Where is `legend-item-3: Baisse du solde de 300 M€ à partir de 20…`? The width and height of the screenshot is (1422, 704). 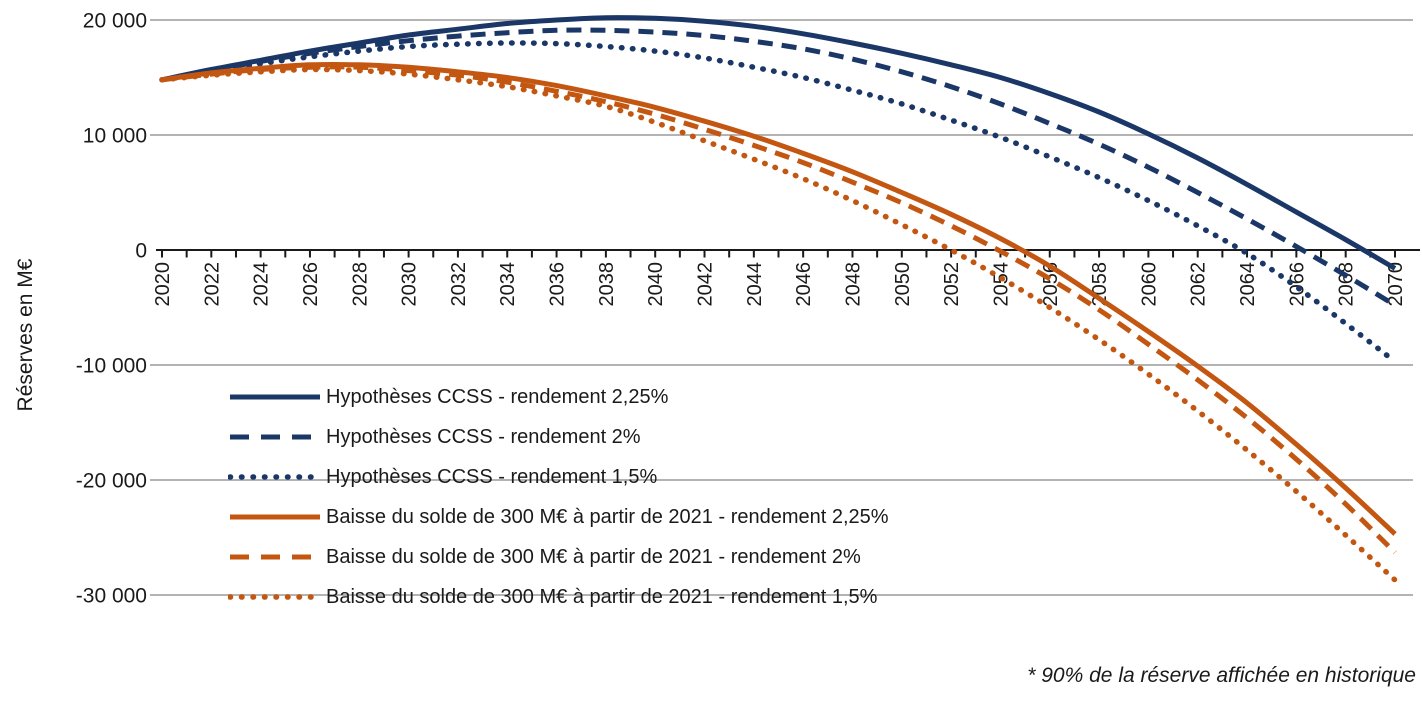 legend-item-3: Baisse du solde de 300 M€ à partir de 20… is located at coordinates (558, 517).